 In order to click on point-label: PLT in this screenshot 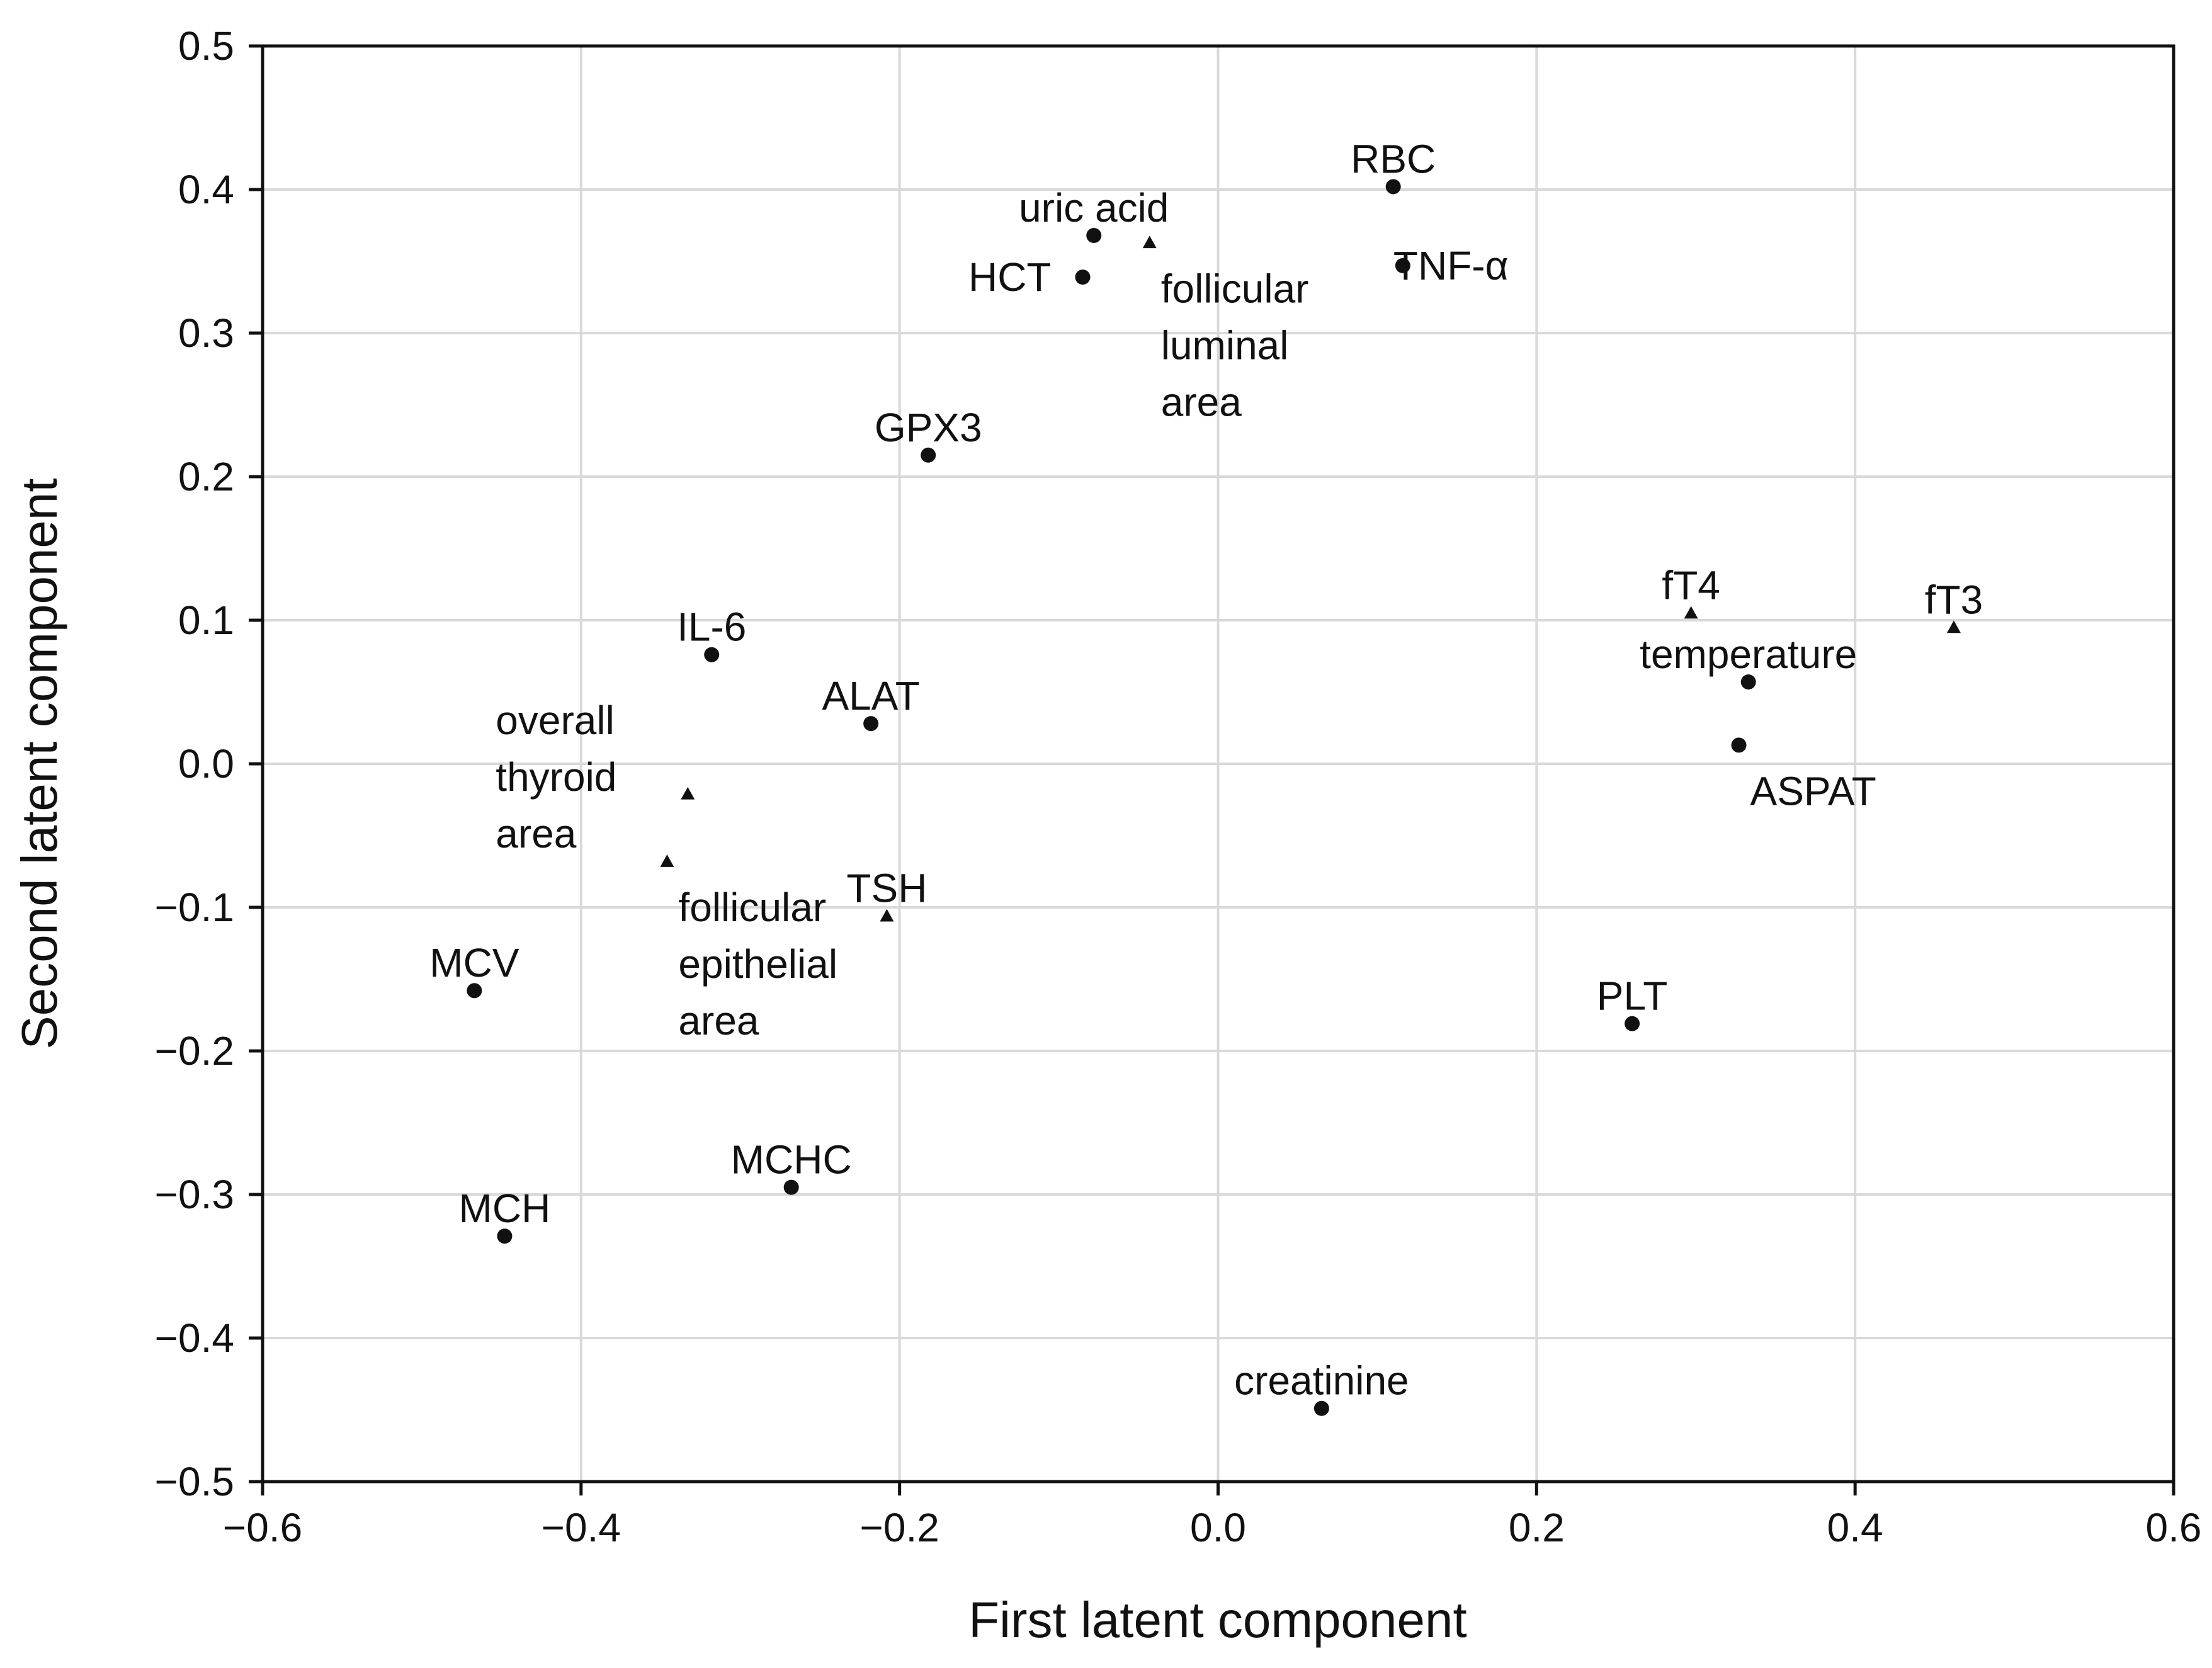, I will do `click(1632, 996)`.